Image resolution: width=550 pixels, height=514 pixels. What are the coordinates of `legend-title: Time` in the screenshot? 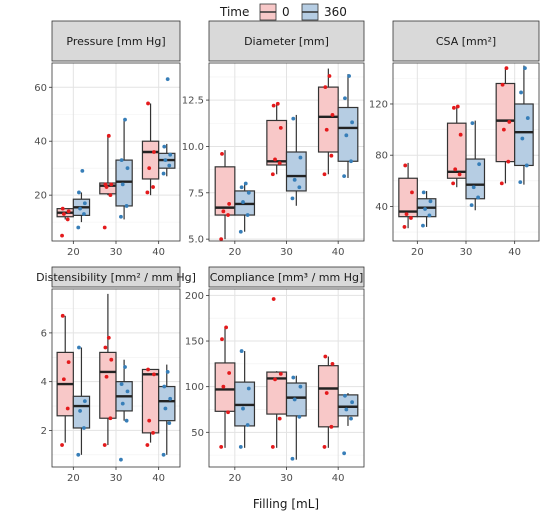 It's located at (234, 12).